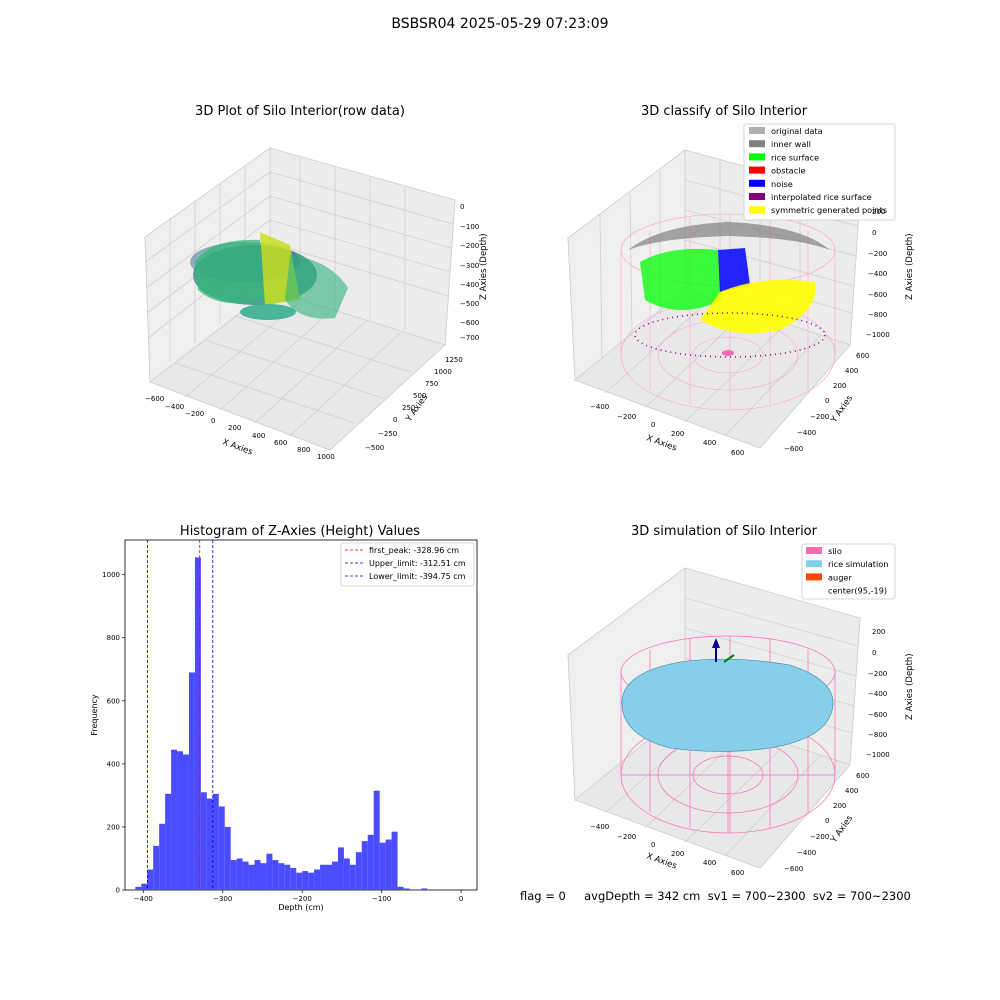 This screenshot has height=1000, width=1000. I want to click on x-tick-label: −200, so click(302, 899).